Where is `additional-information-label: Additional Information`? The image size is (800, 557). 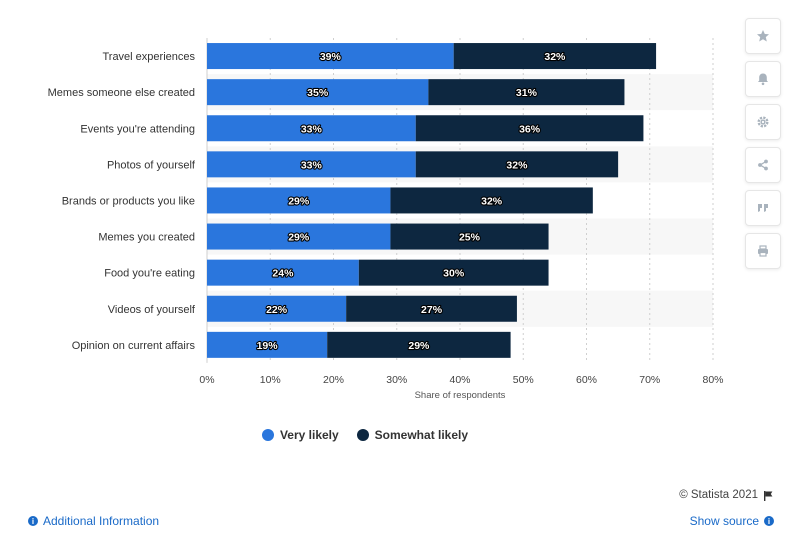
additional-information-label: Additional Information is located at coordinates (101, 521).